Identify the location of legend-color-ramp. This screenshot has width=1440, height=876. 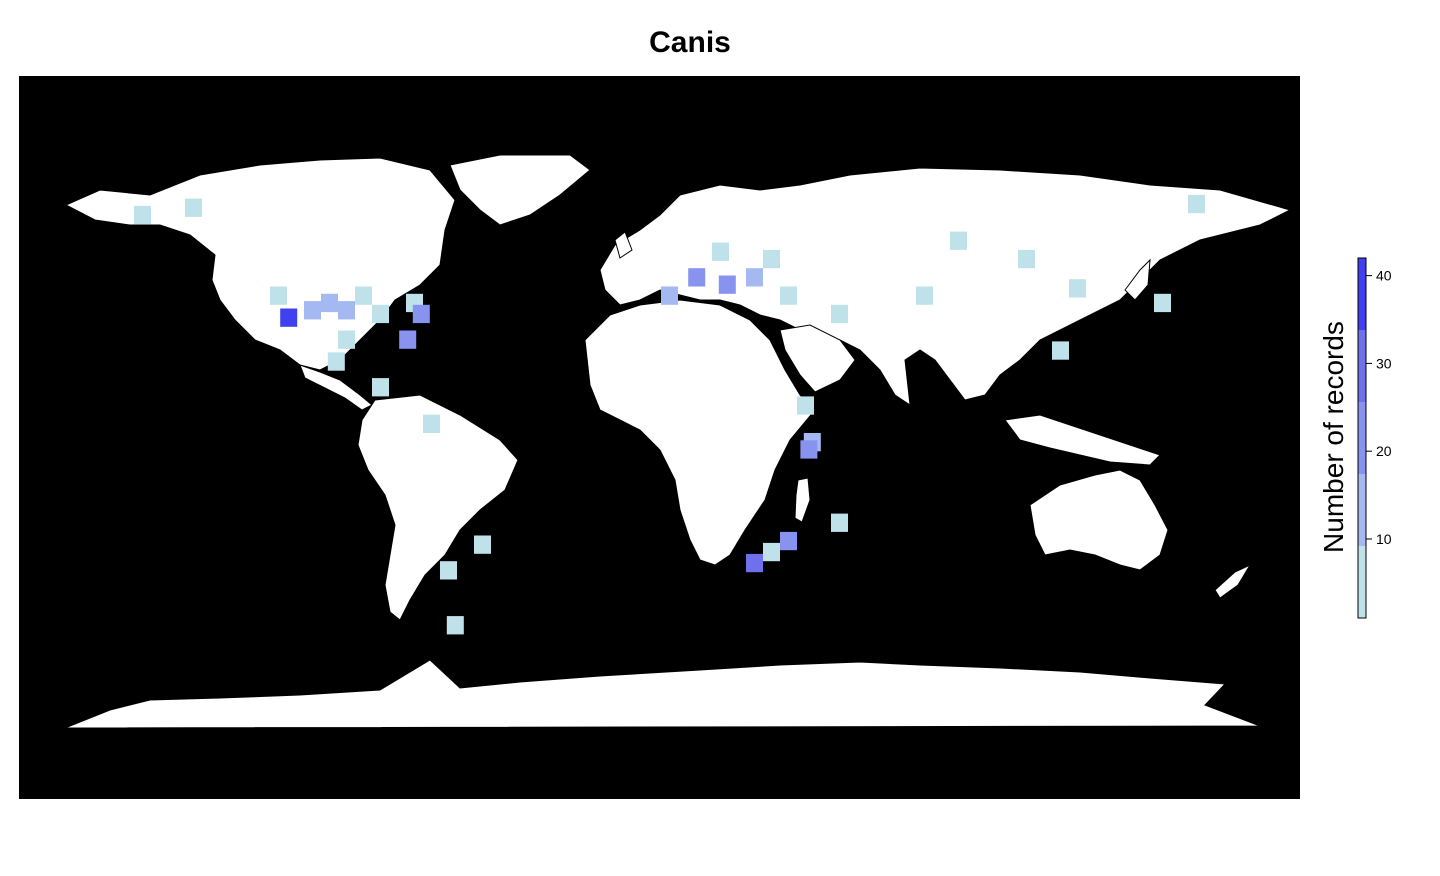
(1362, 438).